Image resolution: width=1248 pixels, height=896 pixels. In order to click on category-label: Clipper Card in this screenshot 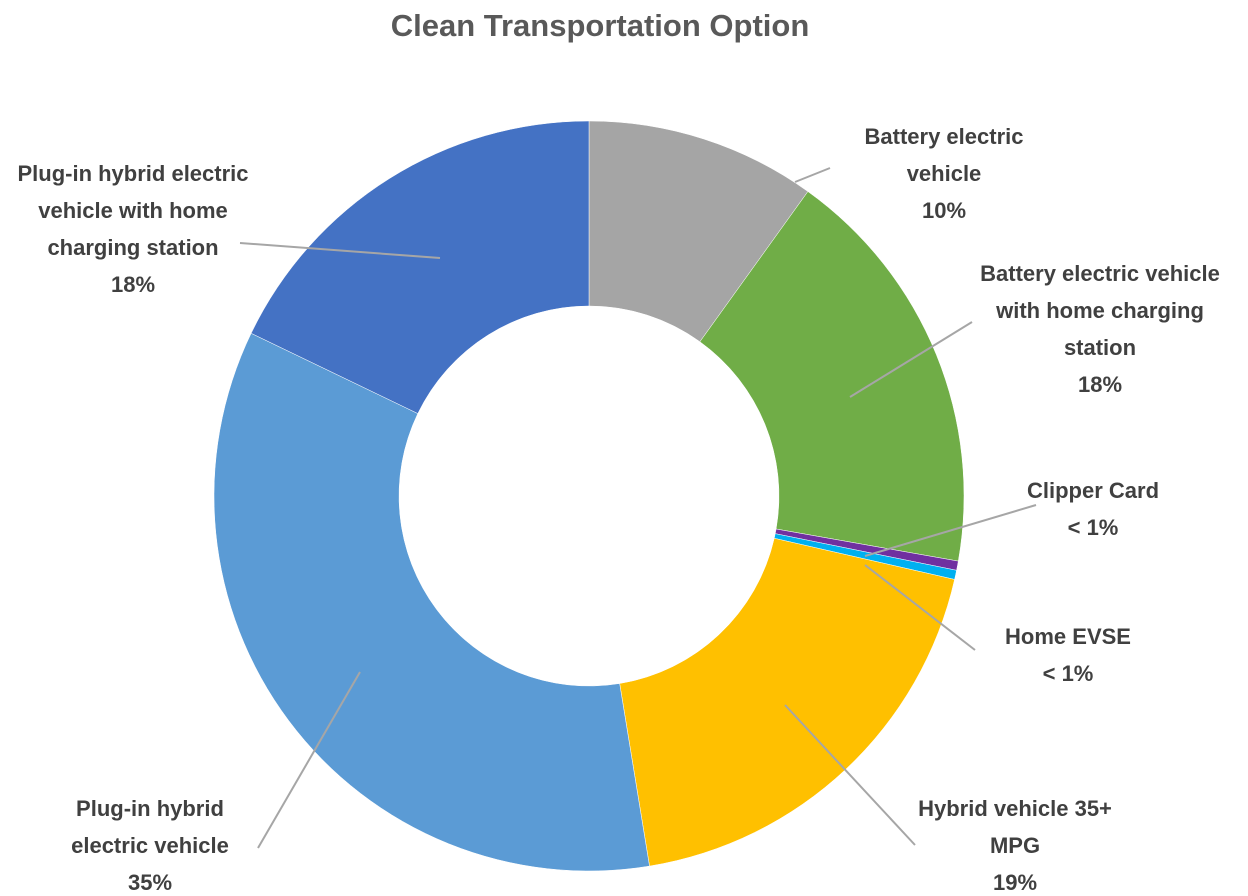, I will do `click(1093, 490)`.